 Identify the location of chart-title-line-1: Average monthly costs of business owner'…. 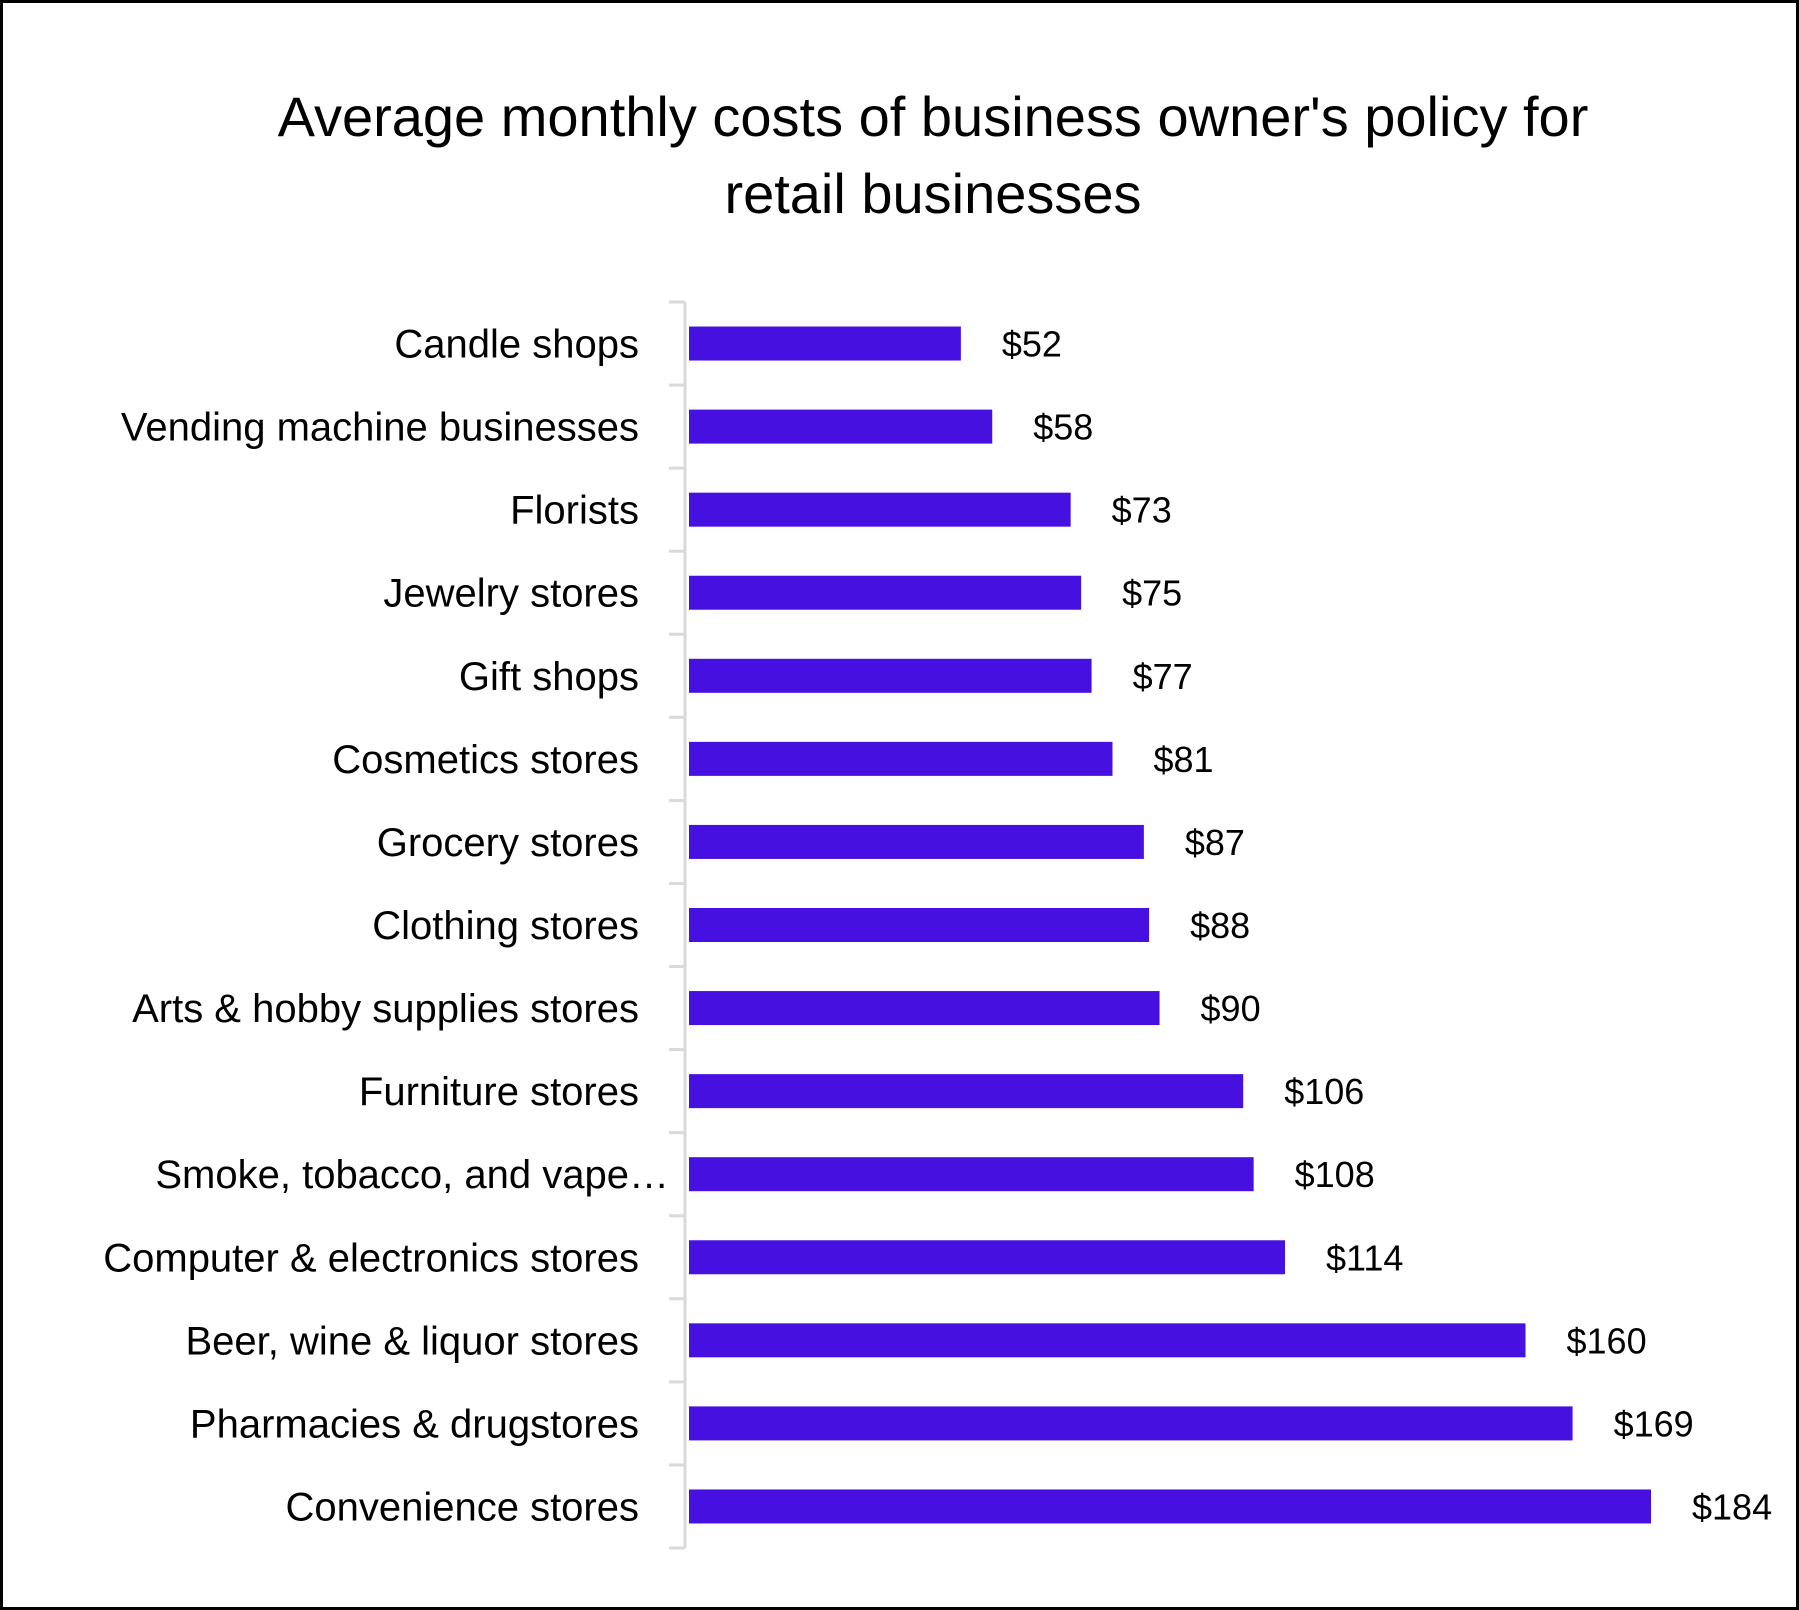
(933, 116).